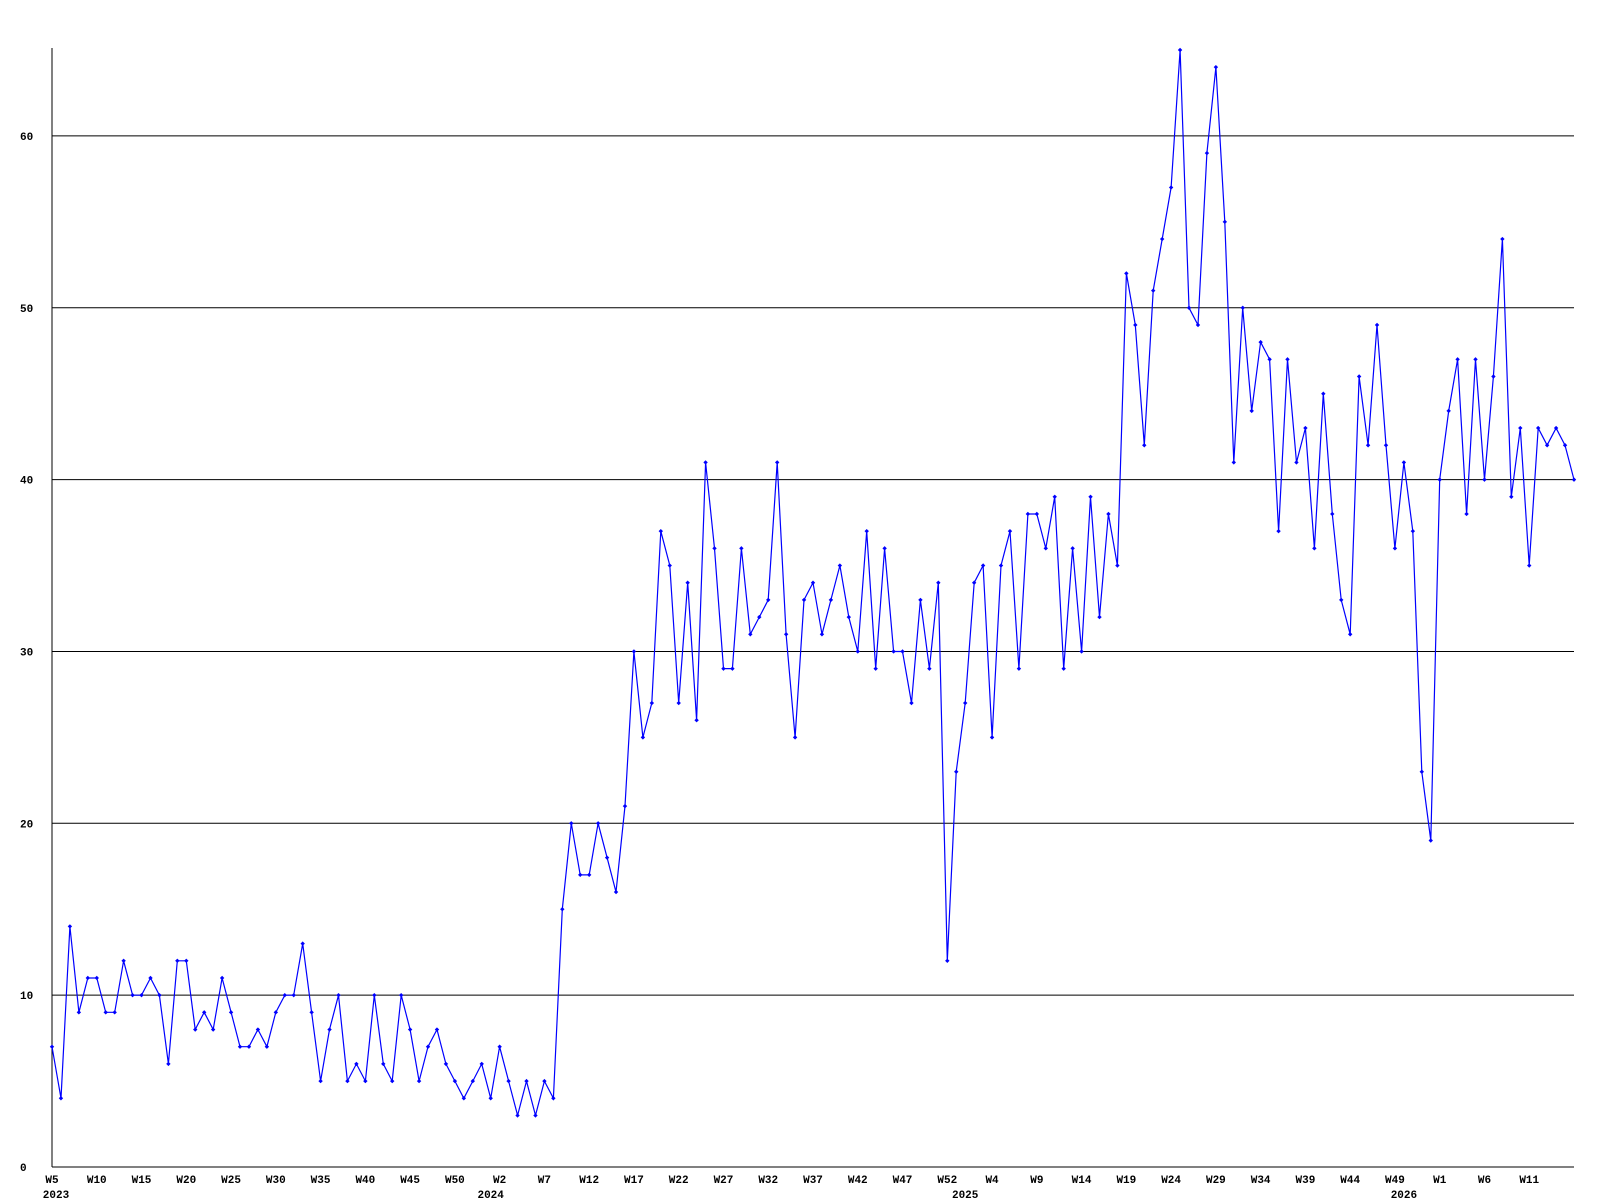 This screenshot has height=1200, width=1600. What do you see at coordinates (1036, 1181) in the screenshot?
I see `x-tick-label: W9` at bounding box center [1036, 1181].